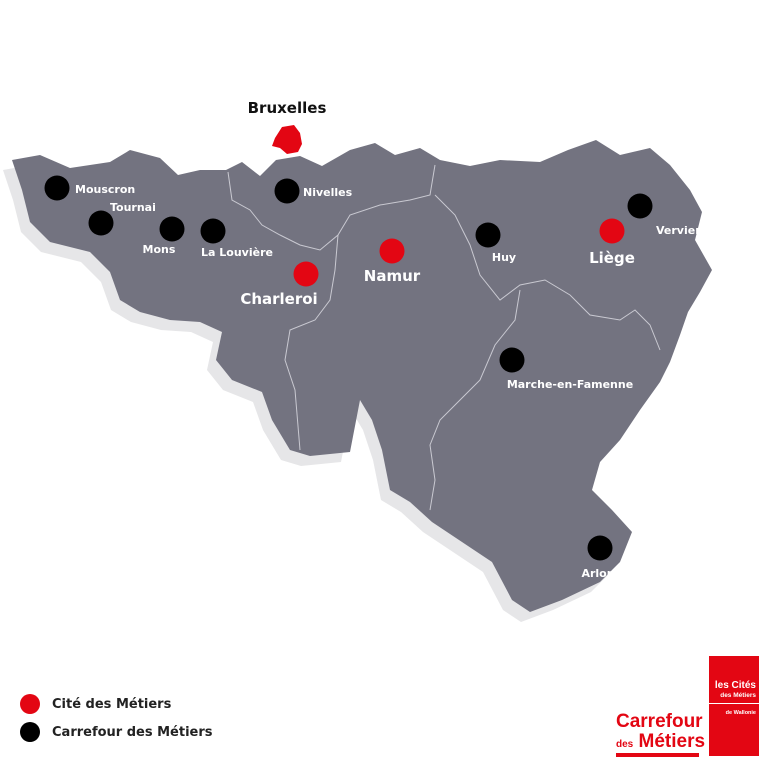  I want to click on legend: Cité des Métiers Carrefour des Métiers, so click(116, 718).